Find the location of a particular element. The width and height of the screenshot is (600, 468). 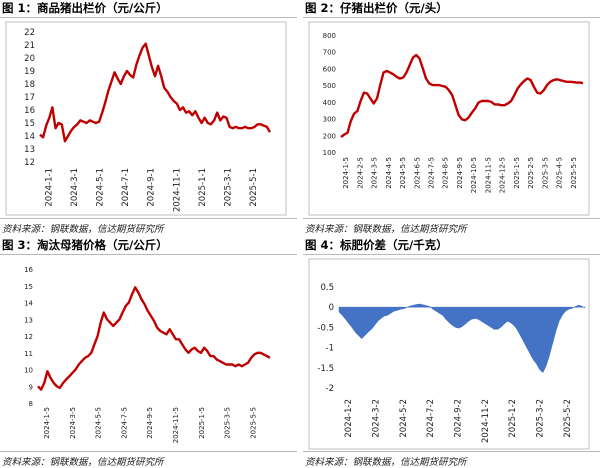

y-tick-label: 21 is located at coordinates (29, 46).